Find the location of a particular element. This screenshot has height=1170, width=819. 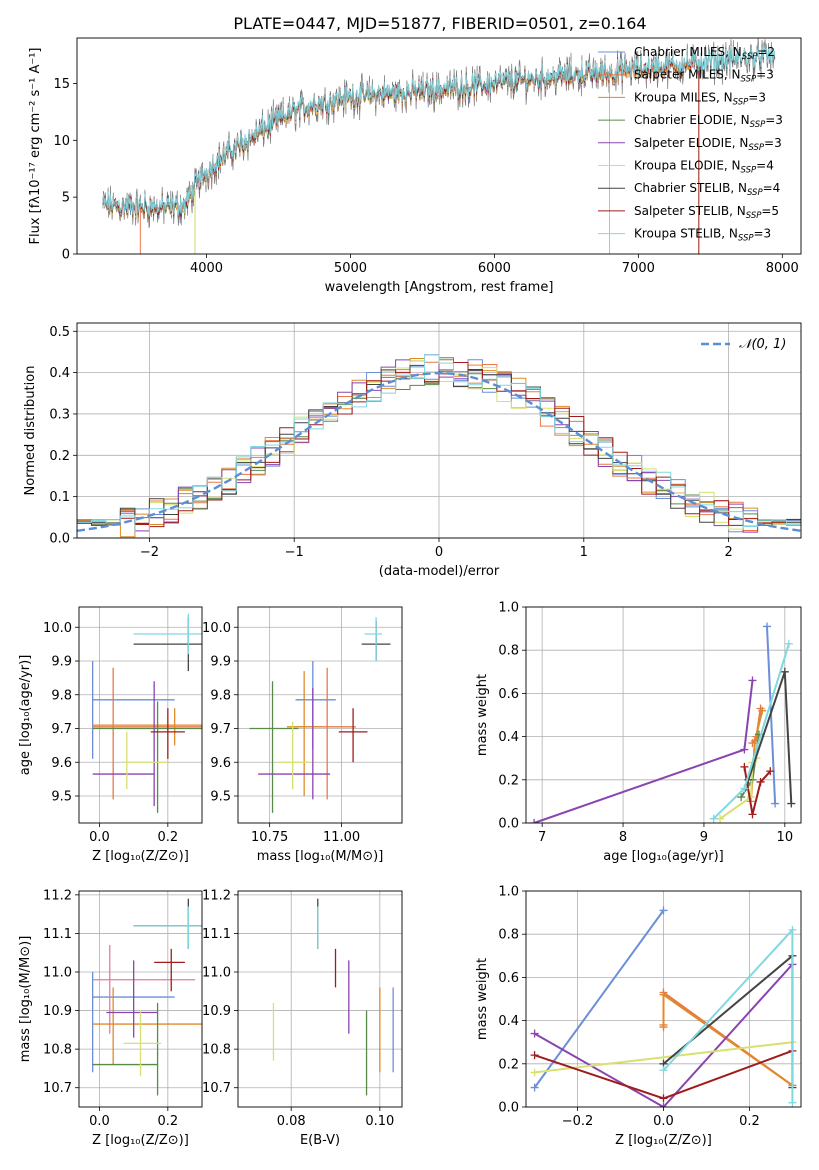

x-tick-label: 5000 is located at coordinates (350, 268).